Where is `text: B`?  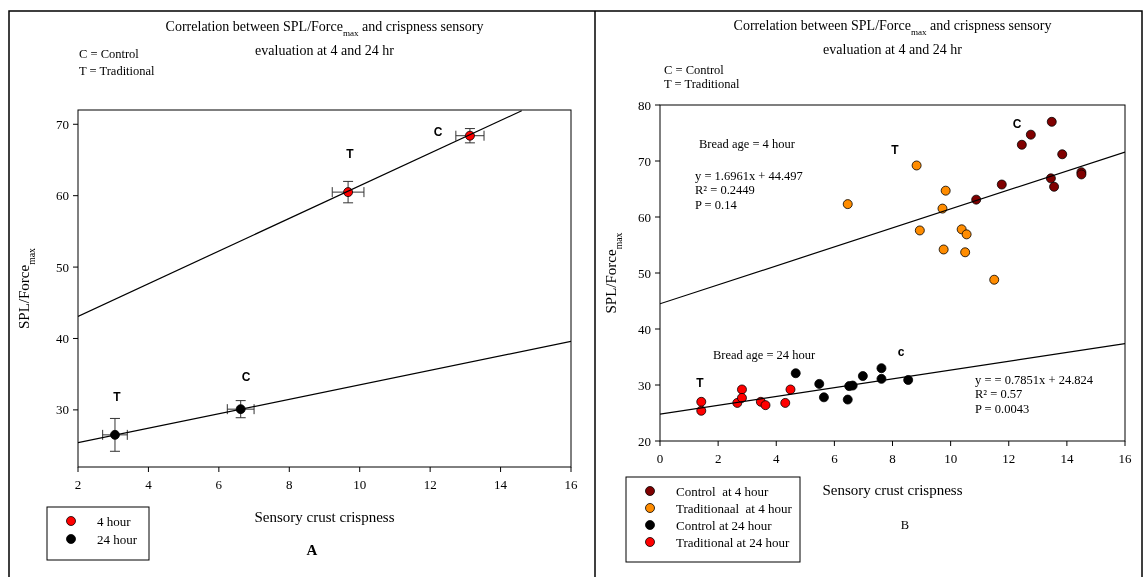 text: B is located at coordinates (905, 525).